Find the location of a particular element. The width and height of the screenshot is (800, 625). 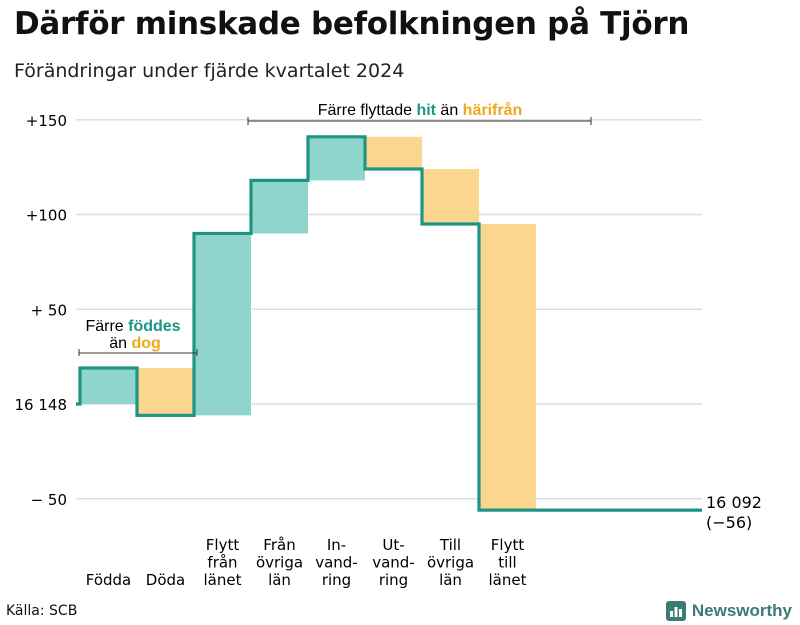

svg-text: Färre flyttade hit än härifrån is located at coordinates (420, 110).